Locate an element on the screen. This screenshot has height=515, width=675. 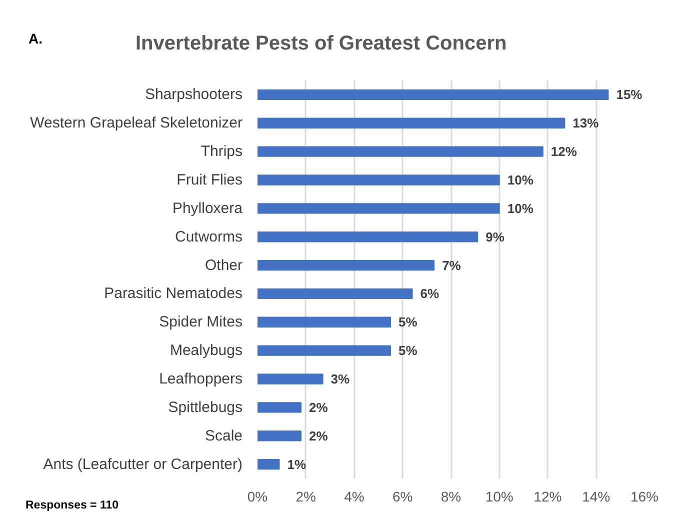
y-tick-label: Ants (Leafcutter or Carpenter) is located at coordinates (143, 464).